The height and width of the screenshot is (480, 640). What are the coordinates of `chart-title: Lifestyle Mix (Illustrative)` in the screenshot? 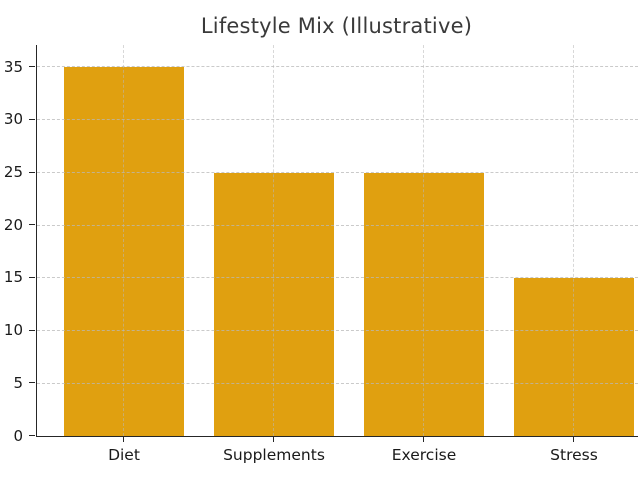 It's located at (336, 26).